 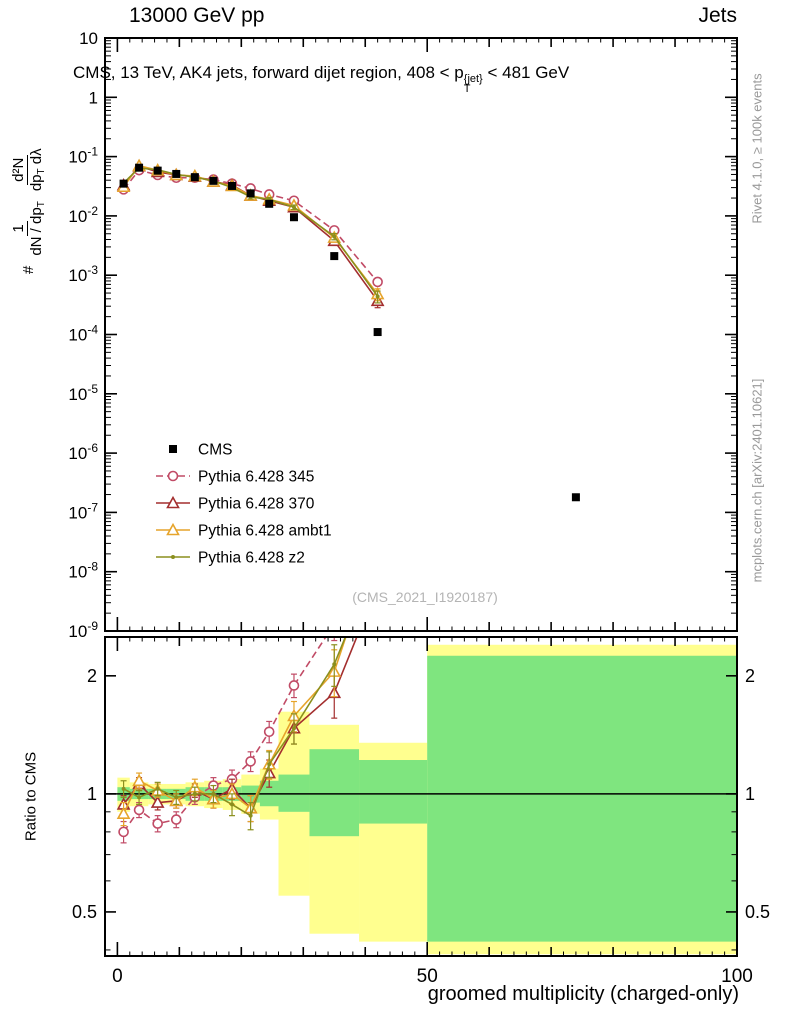 What do you see at coordinates (83, 630) in the screenshot?
I see `y-tick-label-main: 10⁻⁹` at bounding box center [83, 630].